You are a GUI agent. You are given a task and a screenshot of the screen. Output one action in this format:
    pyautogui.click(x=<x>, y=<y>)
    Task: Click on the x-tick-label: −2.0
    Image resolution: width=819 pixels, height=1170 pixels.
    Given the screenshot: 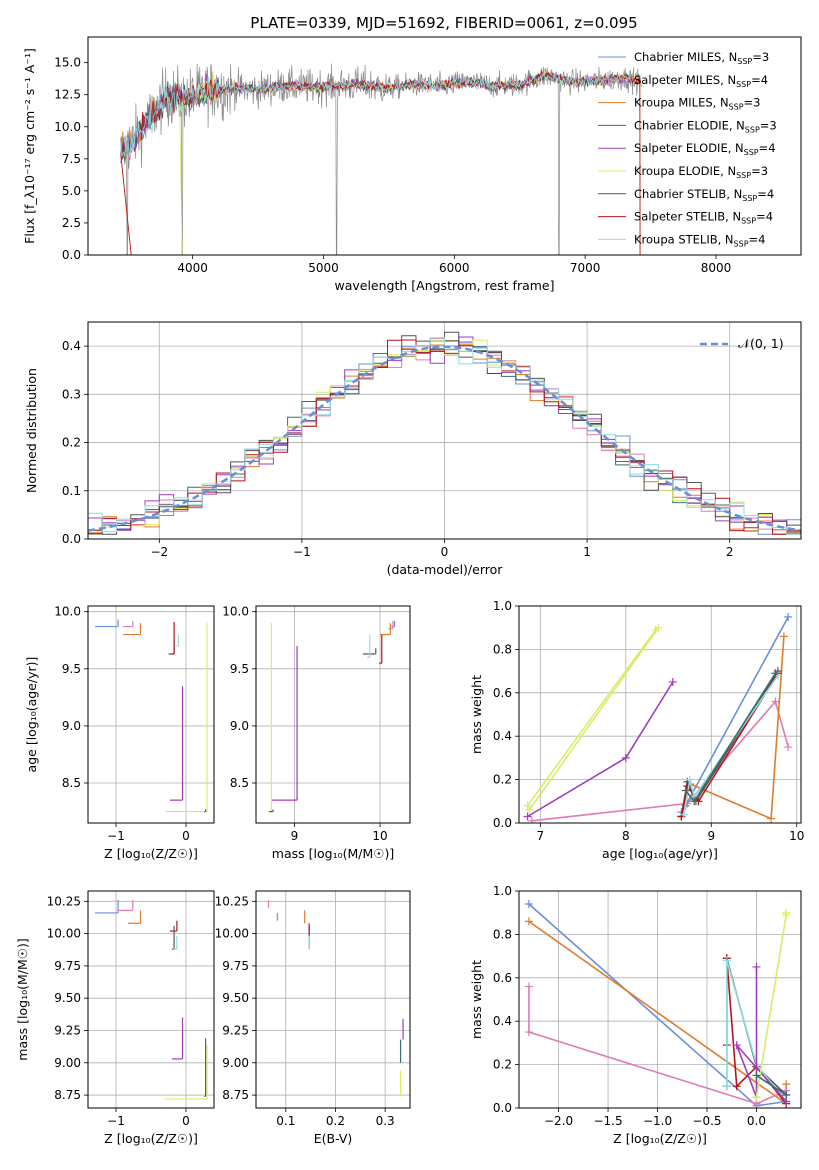 What is the action you would take?
    pyautogui.click(x=558, y=1121)
    